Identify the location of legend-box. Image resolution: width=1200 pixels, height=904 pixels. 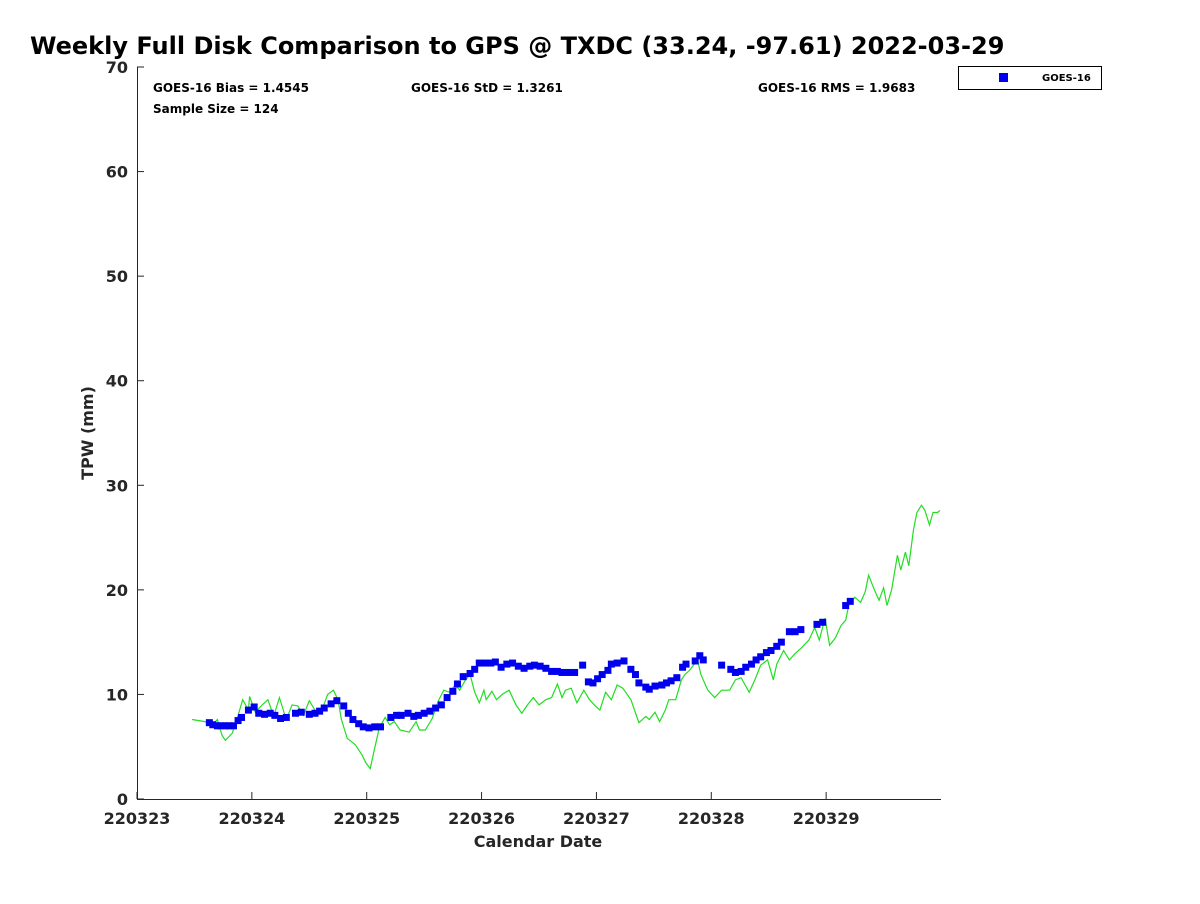
(1030, 78).